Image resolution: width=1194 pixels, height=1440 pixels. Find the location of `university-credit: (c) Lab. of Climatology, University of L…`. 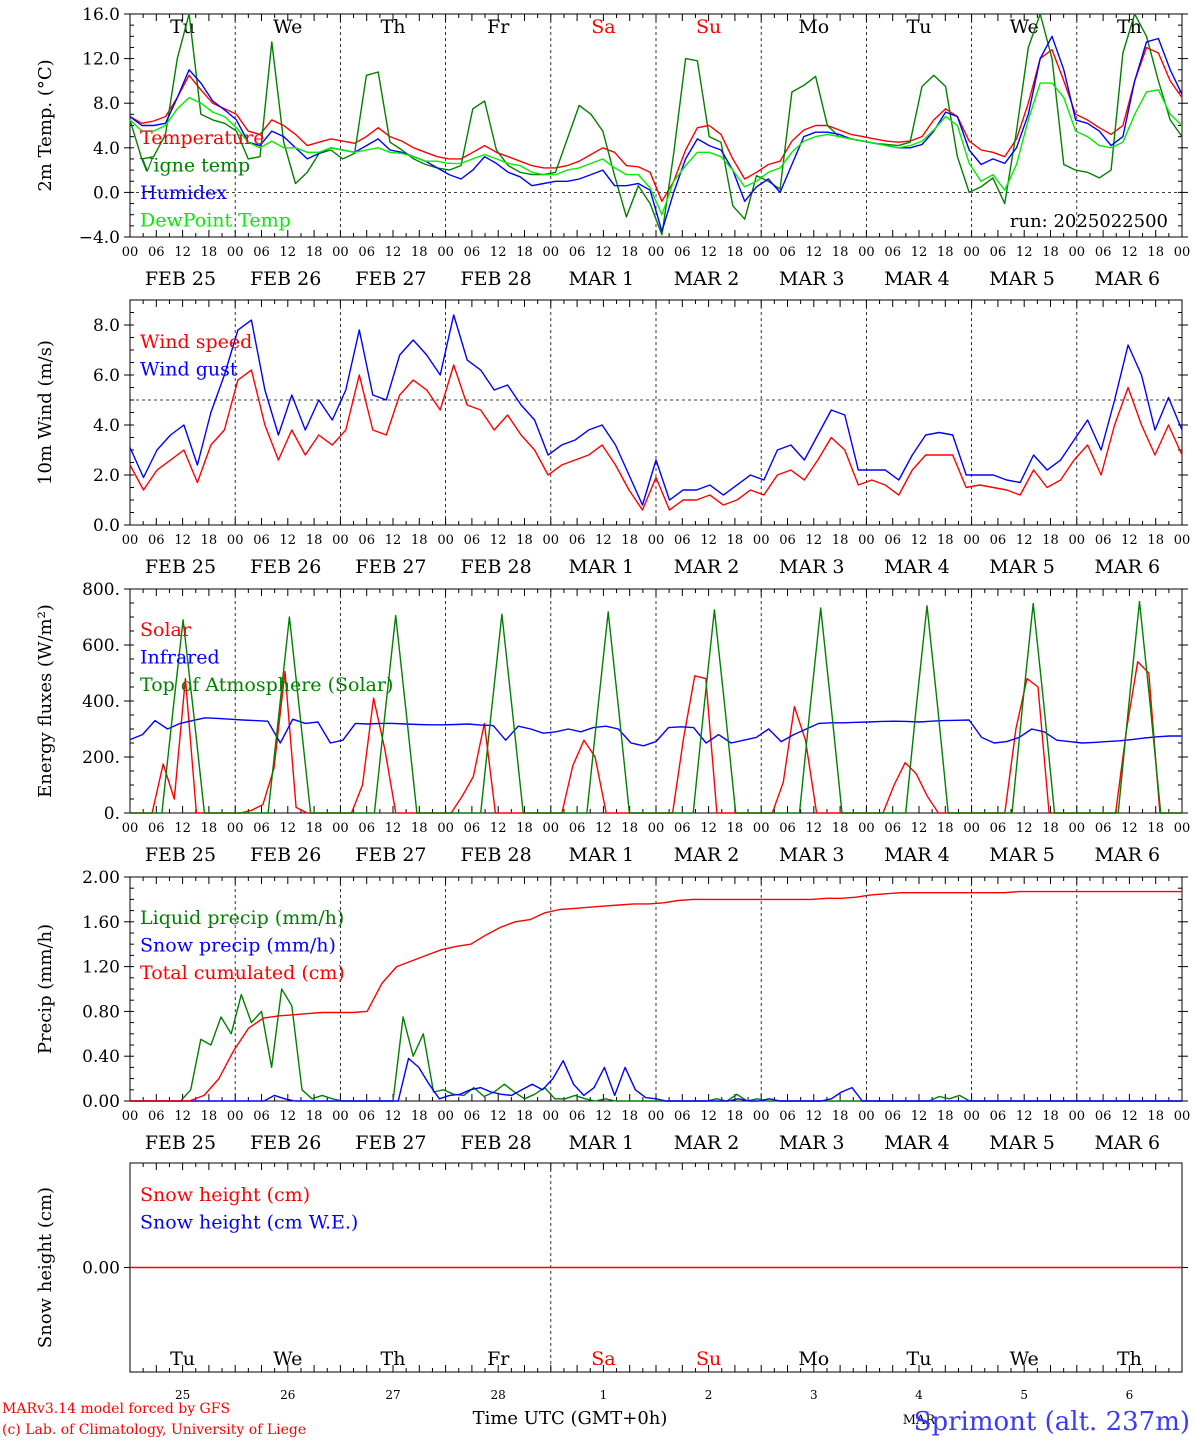

university-credit: (c) Lab. of Climatology, University of L… is located at coordinates (154, 1430).